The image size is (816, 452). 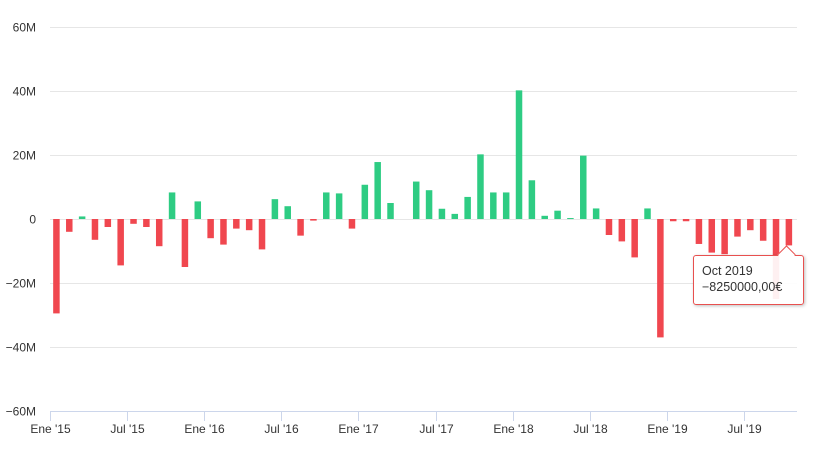 I want to click on tooltip-value: −8250000,00€, so click(x=742, y=287).